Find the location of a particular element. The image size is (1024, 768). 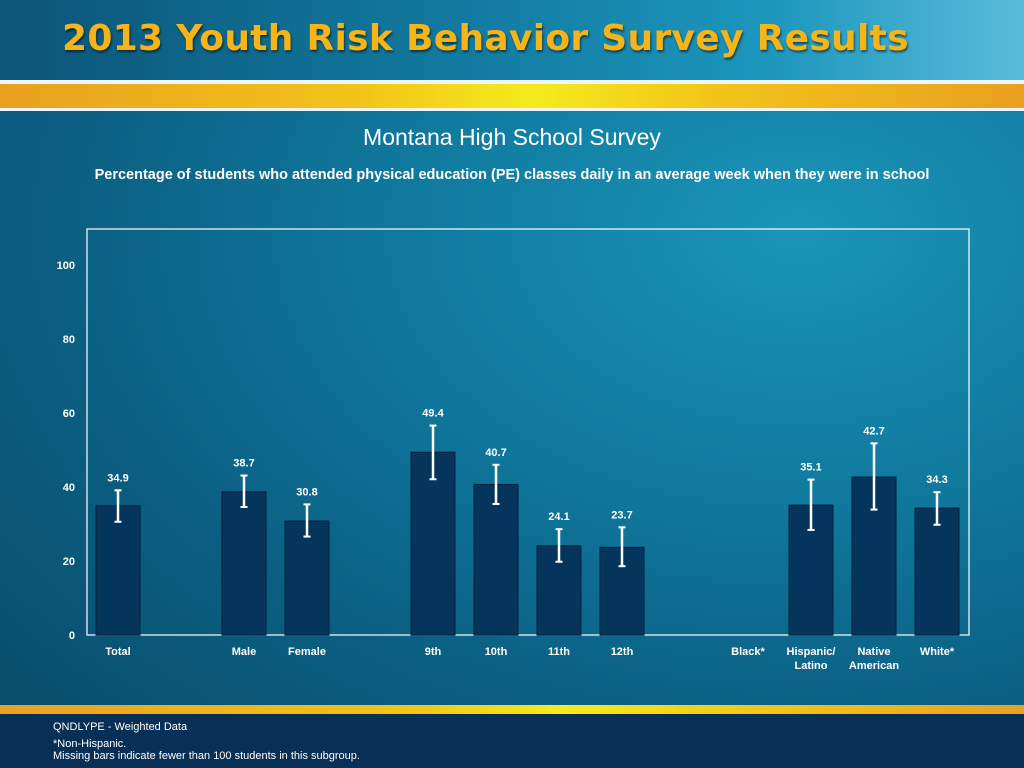

y-tick-label: 60 is located at coordinates (69, 414).